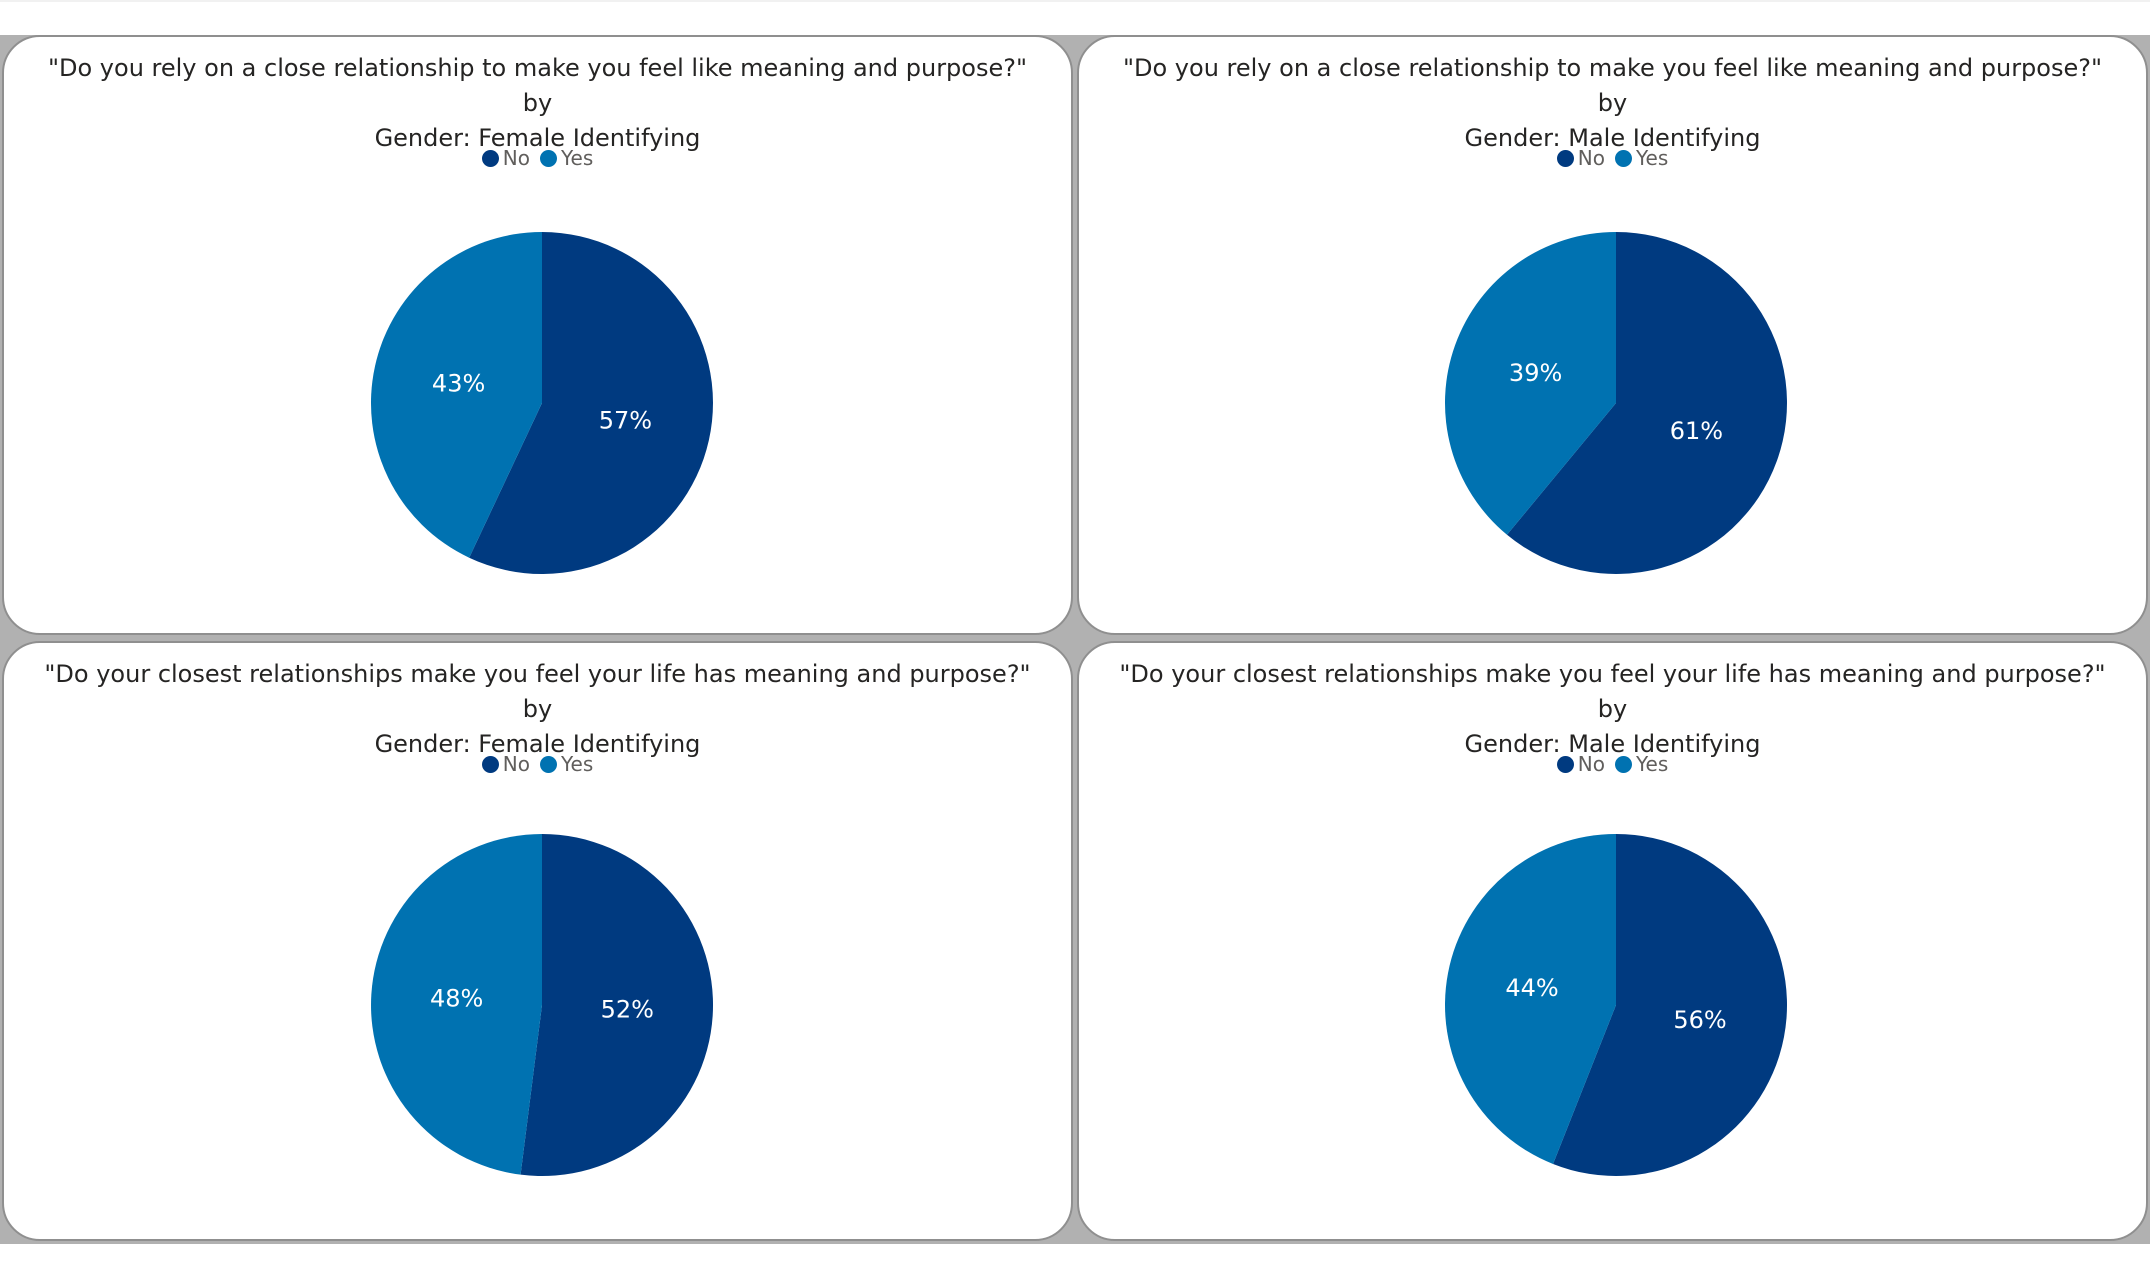  Describe the element at coordinates (456, 999) in the screenshot. I see `slice-label-yes: 48%` at that location.